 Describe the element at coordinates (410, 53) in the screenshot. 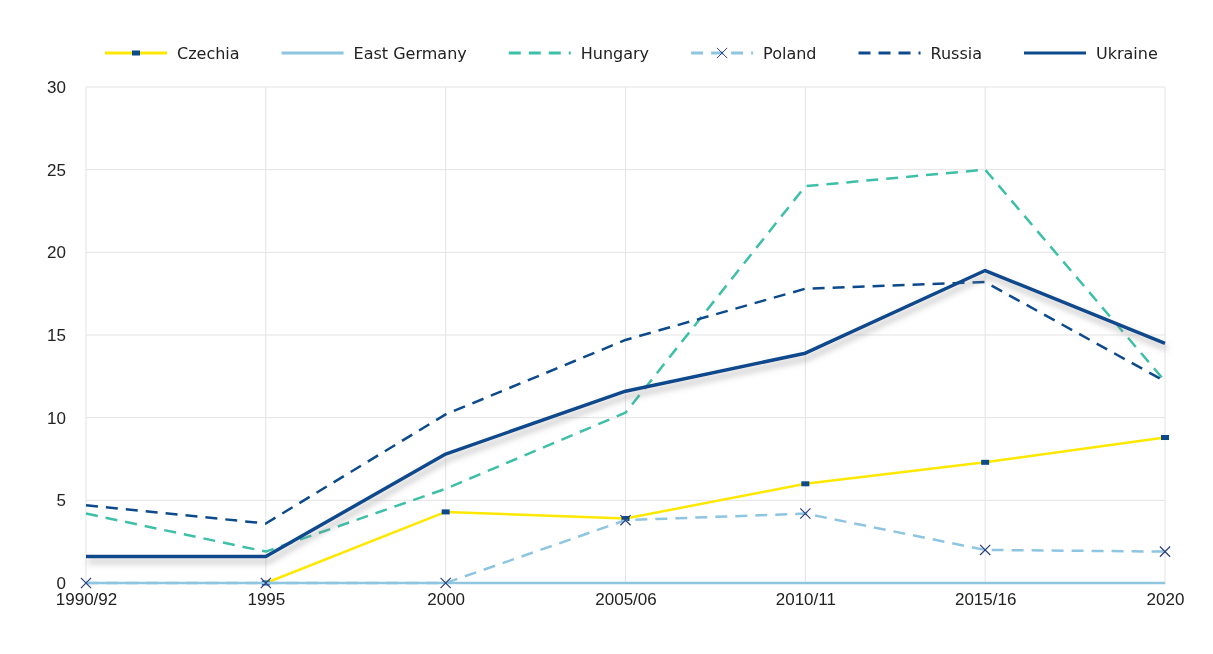

I see `legend-label: East Germany` at that location.